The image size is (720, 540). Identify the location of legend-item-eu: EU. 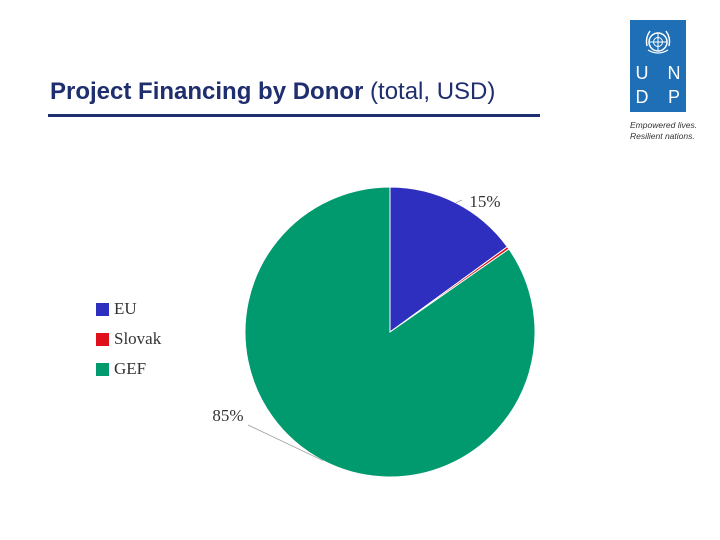
(128, 309).